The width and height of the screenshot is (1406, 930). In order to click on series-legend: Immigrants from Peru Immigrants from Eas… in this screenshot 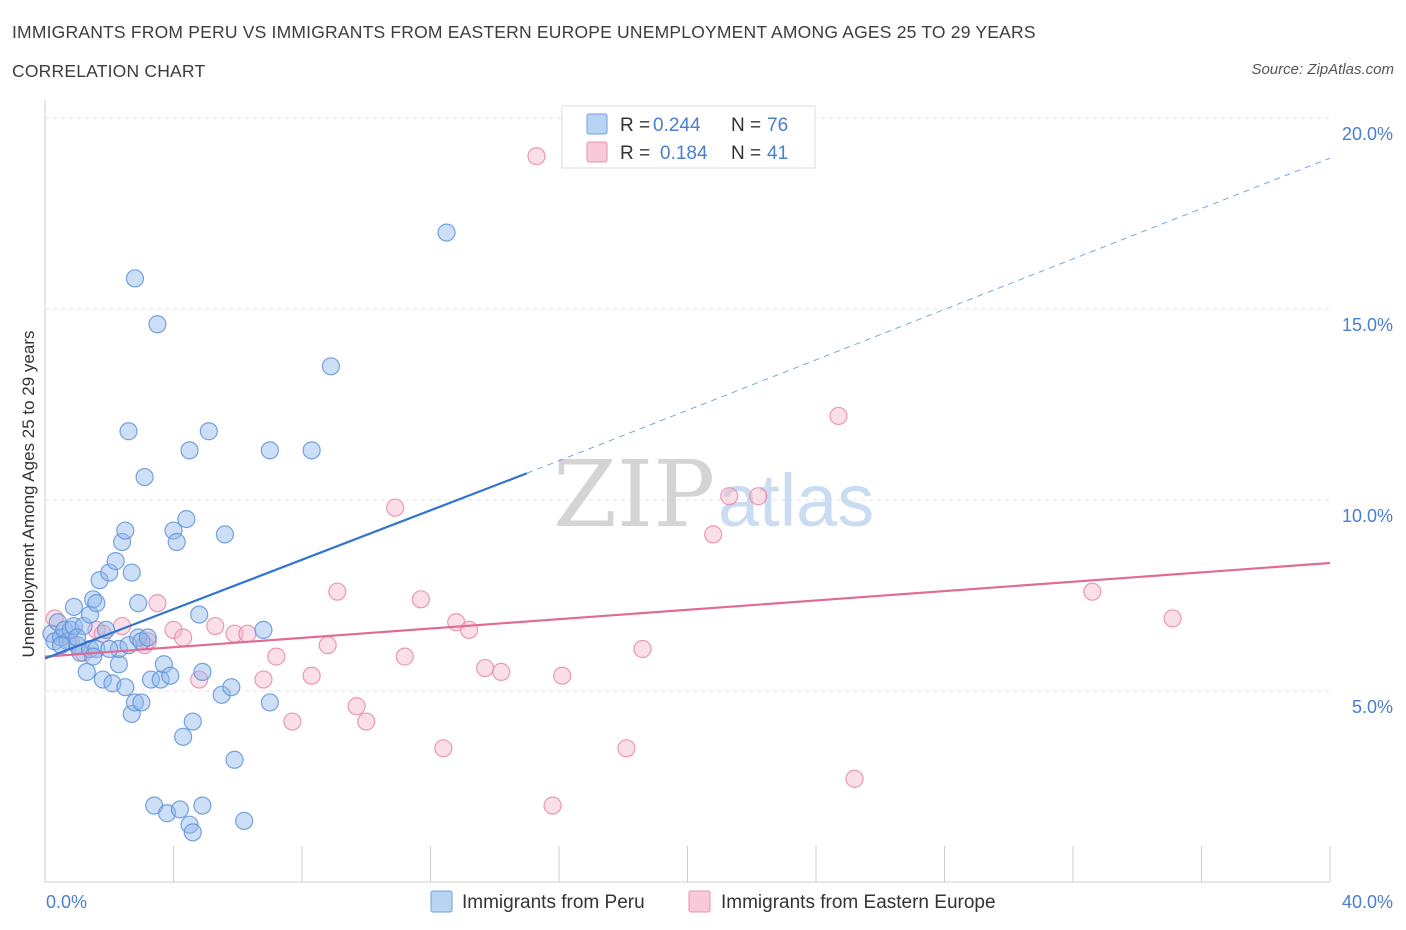, I will do `click(713, 901)`.